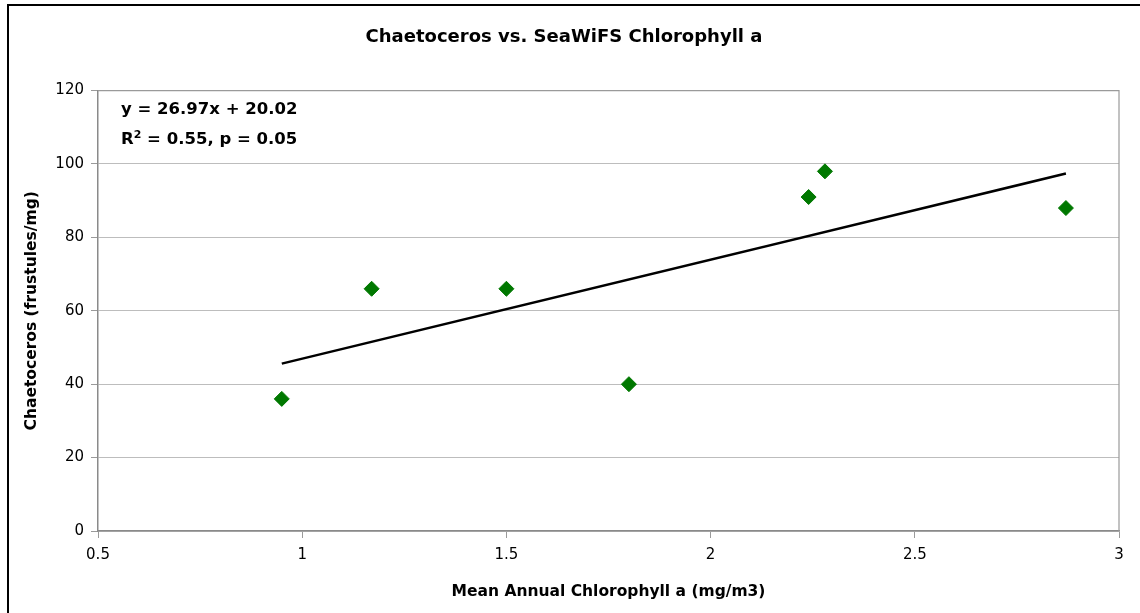 This screenshot has height=613, width=1140. Describe the element at coordinates (209, 108) in the screenshot. I see `annotation: y = 26.97x + 20.02` at that location.